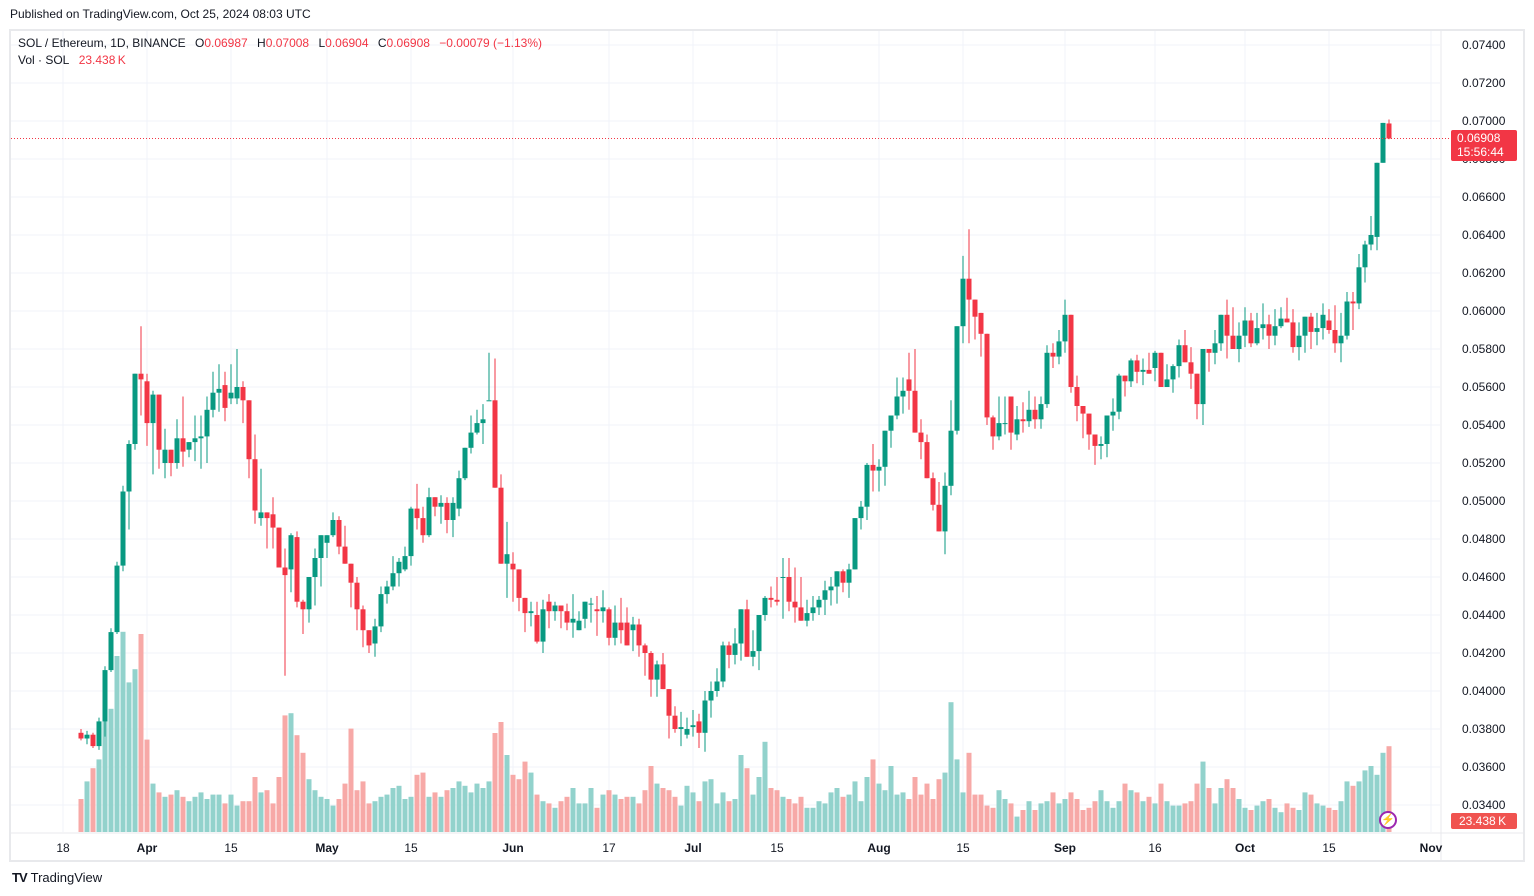  What do you see at coordinates (749, 848) in the screenshot?
I see `time-axis: 18 Apr 15 May 15 Jun 17 Jul 15 Aug 15 Sep 16 Oct 15 Nov` at bounding box center [749, 848].